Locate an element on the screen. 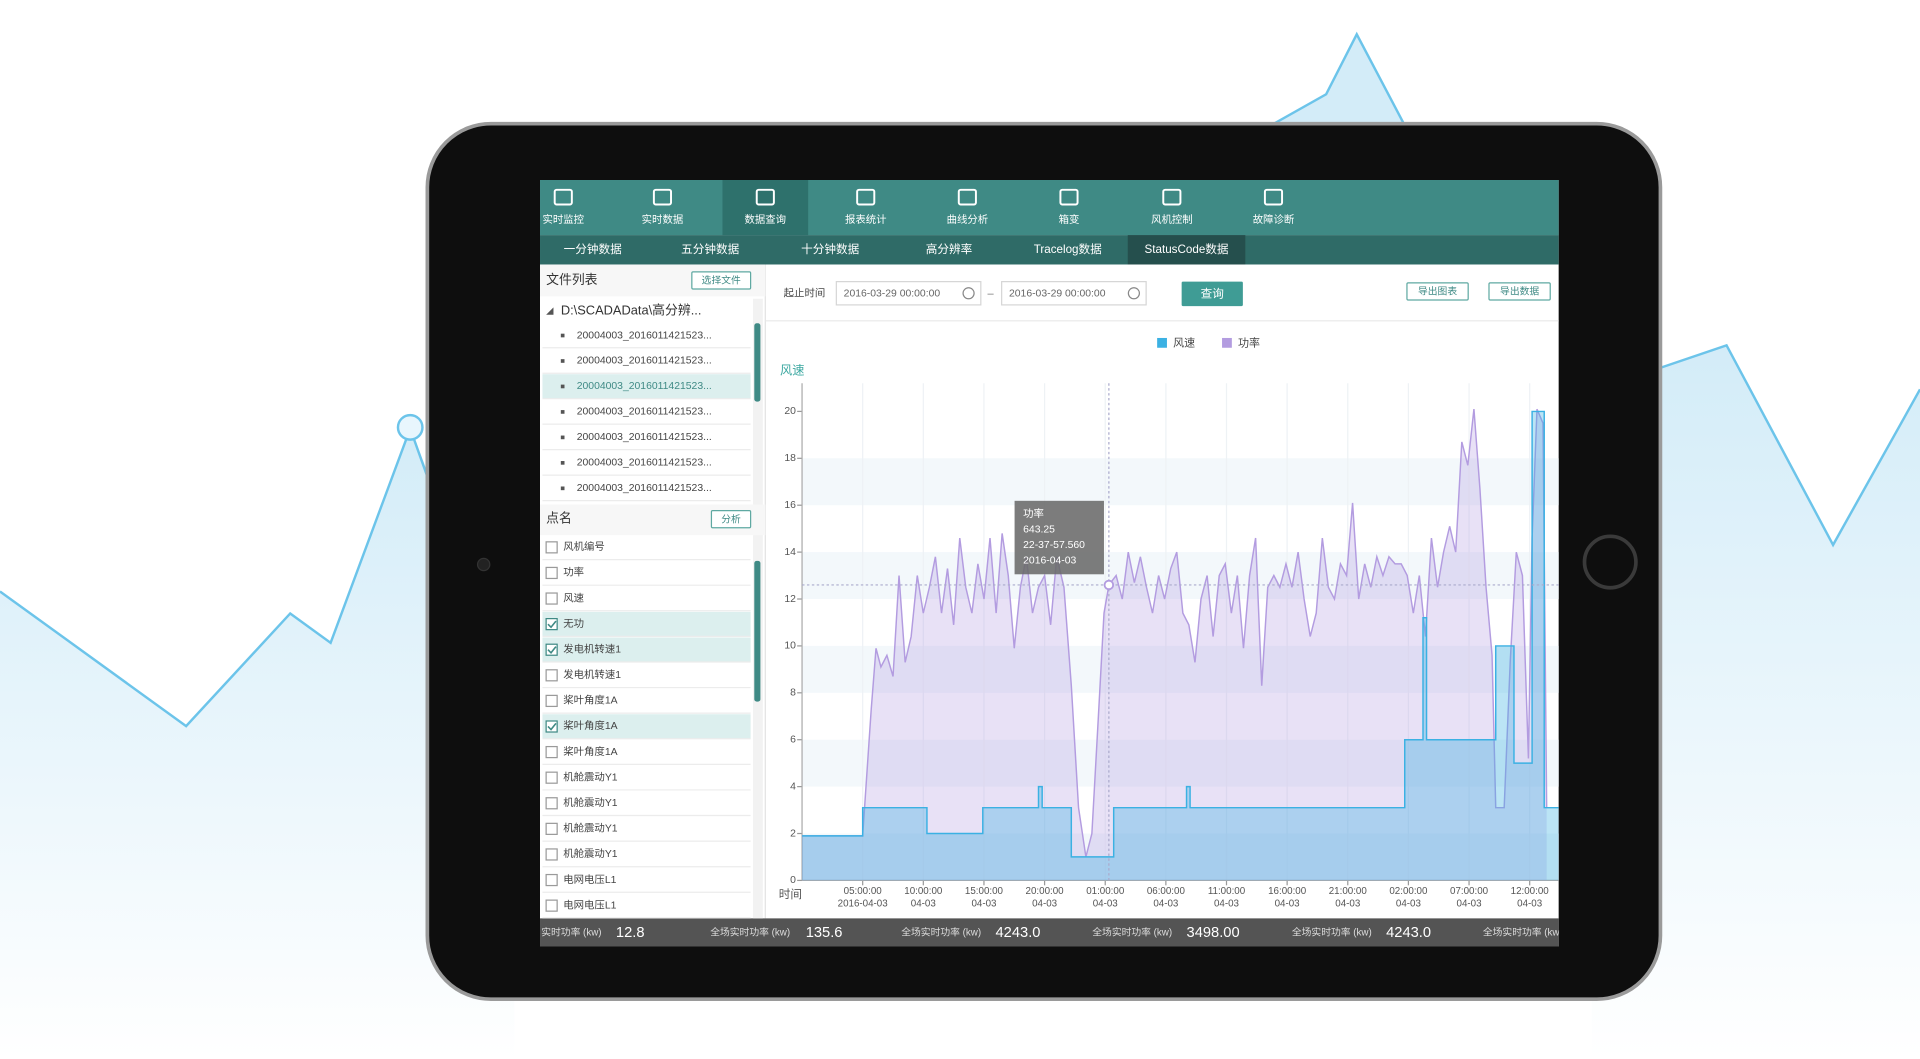 The height and width of the screenshot is (1059, 1920). point-item: 风机编号 is located at coordinates (584, 546).